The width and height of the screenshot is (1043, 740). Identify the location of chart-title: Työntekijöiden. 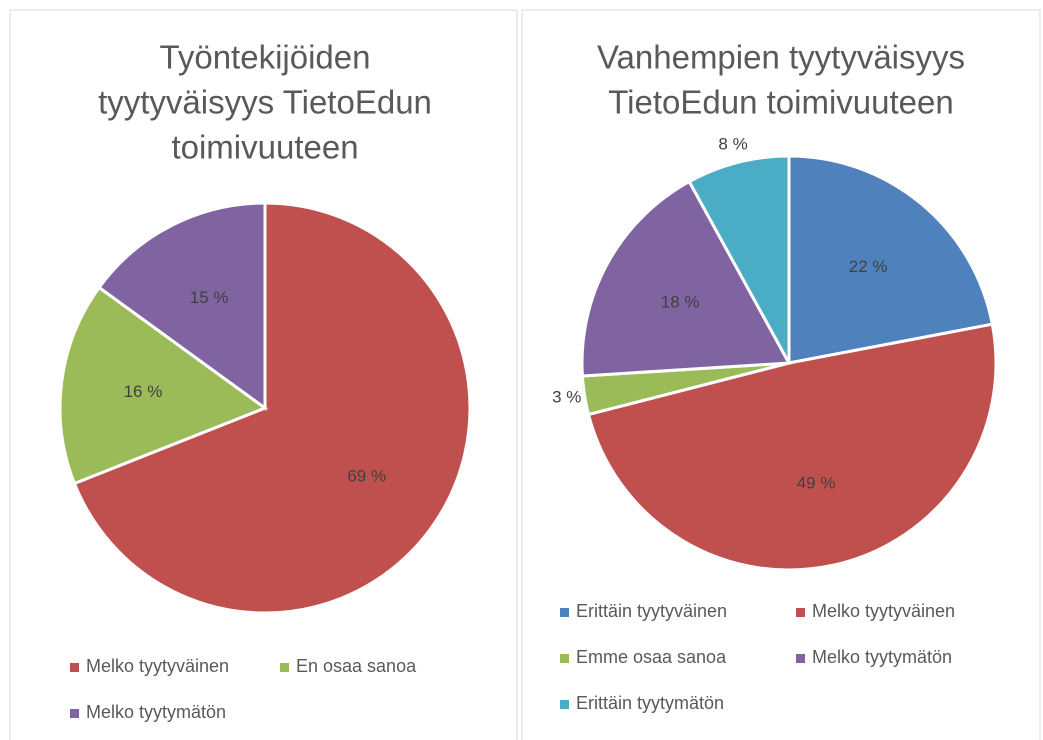
(265, 57).